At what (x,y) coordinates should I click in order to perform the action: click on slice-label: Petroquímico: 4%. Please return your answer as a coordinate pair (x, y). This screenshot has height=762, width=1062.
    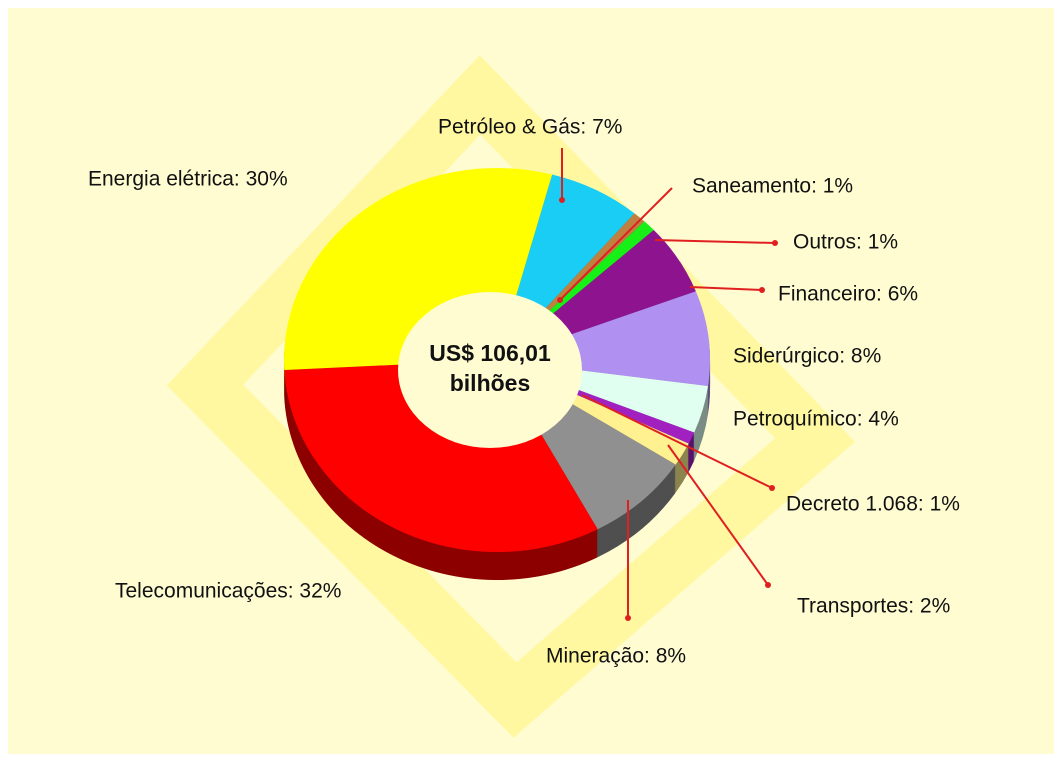
    Looking at the image, I should click on (816, 419).